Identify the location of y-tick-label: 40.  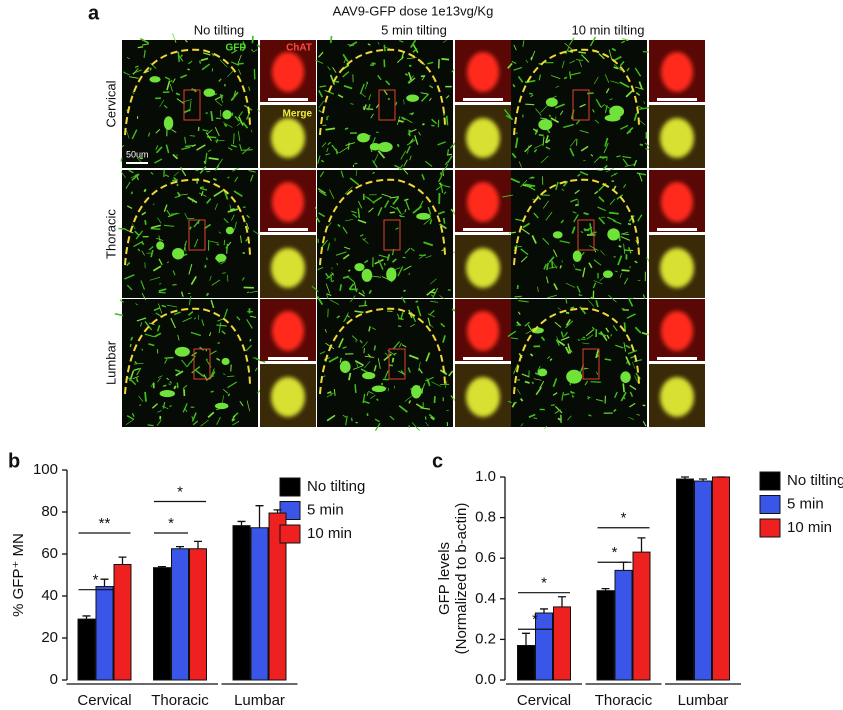
(49, 595).